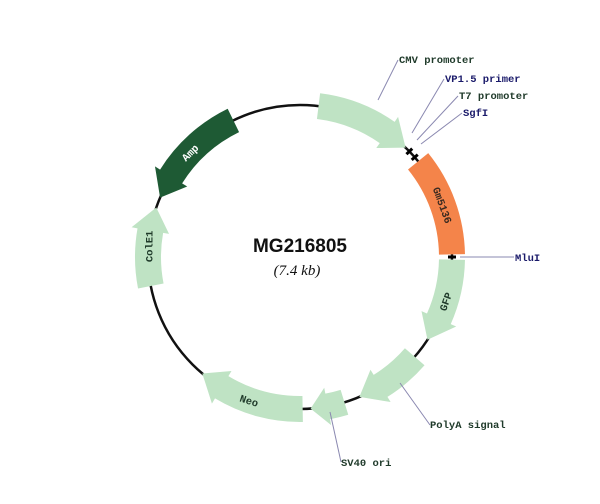 The image size is (600, 504). What do you see at coordinates (300, 246) in the screenshot?
I see `plasmid-name: MG216805` at bounding box center [300, 246].